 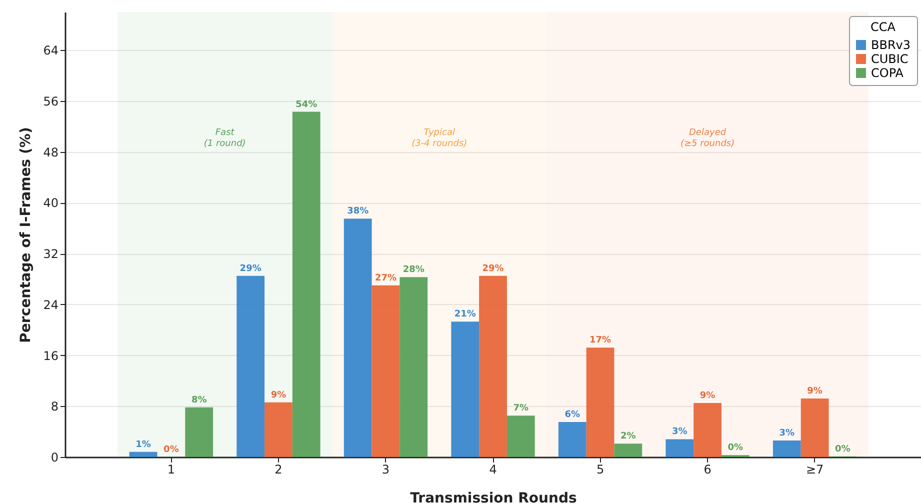 I want to click on x-axis-title: Transmission Rounds, so click(x=493, y=497).